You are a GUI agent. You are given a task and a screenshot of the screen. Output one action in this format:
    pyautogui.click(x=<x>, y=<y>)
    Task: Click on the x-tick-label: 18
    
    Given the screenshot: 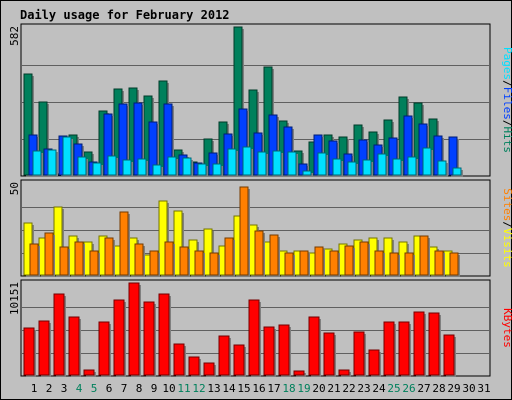 What is the action you would take?
    pyautogui.click(x=288, y=388)
    